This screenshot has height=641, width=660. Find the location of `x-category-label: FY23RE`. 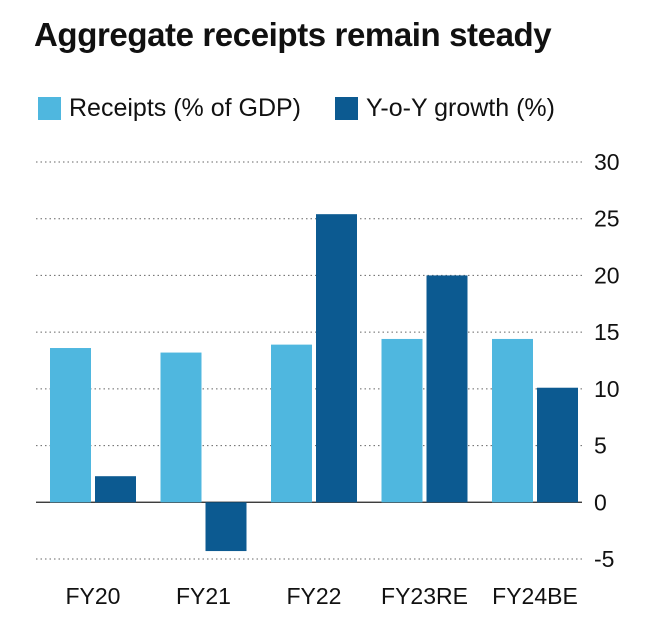

x-category-label: FY23RE is located at coordinates (424, 596).